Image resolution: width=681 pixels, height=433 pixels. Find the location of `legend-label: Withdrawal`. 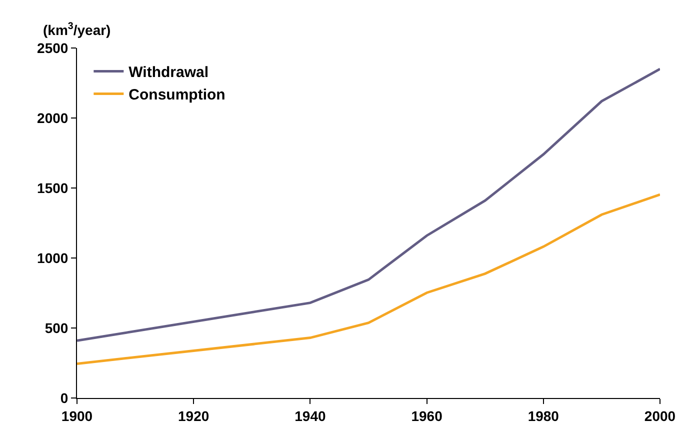

legend-label: Withdrawal is located at coordinates (168, 73).